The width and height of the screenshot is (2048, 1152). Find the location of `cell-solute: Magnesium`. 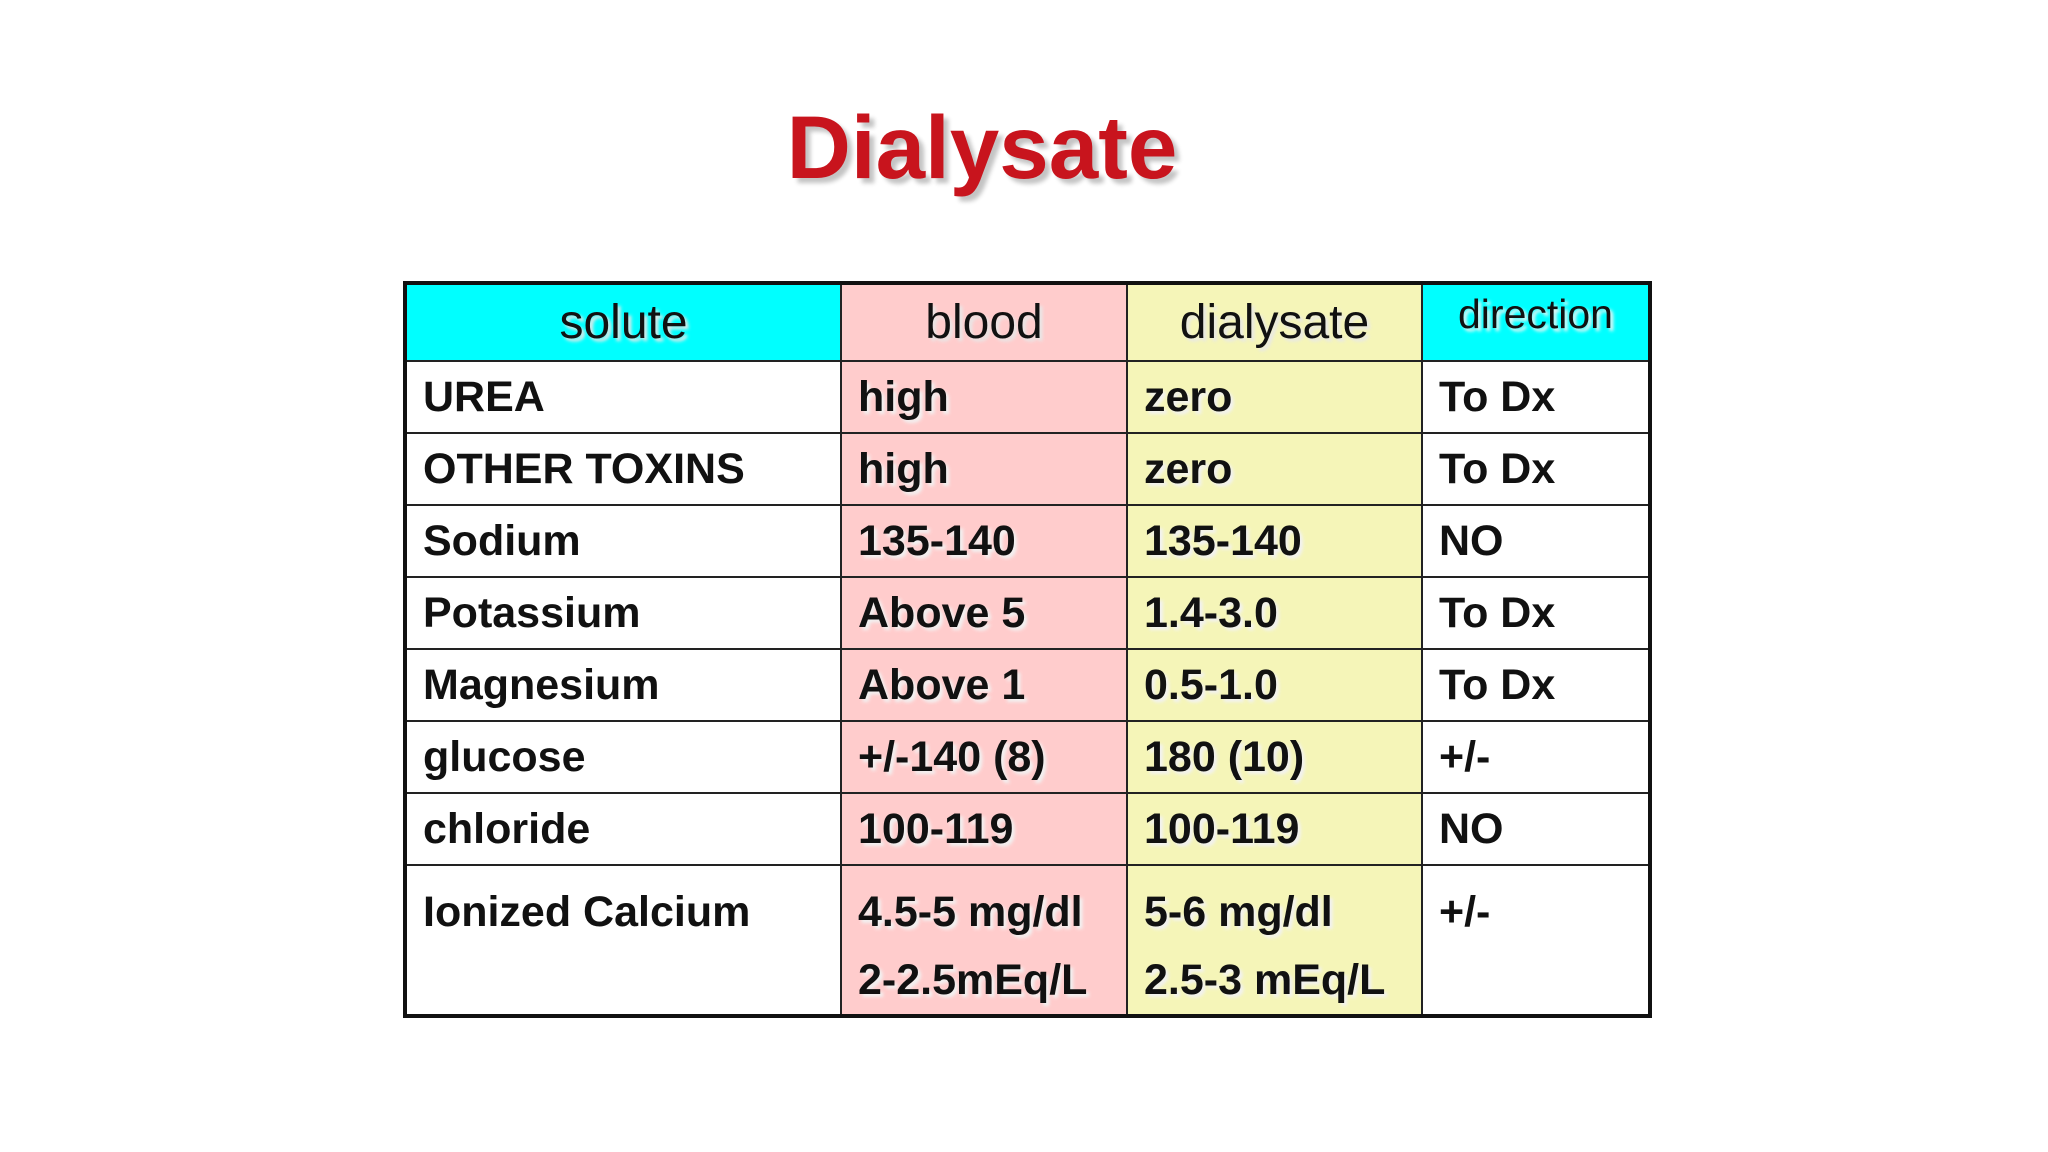

cell-solute: Magnesium is located at coordinates (623, 685).